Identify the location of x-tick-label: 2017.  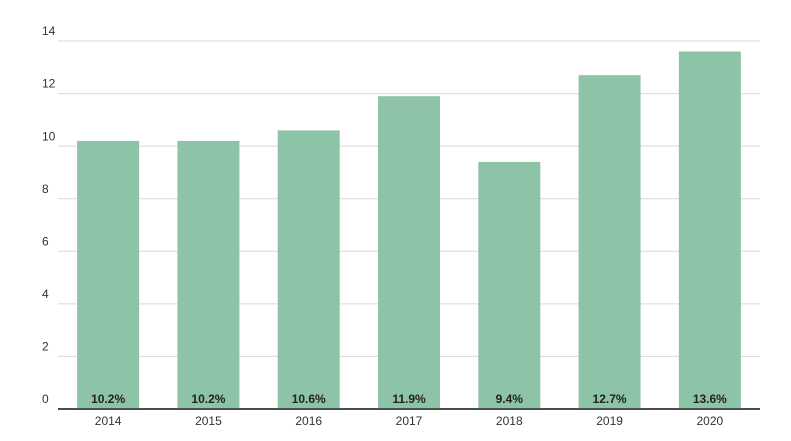
(409, 421).